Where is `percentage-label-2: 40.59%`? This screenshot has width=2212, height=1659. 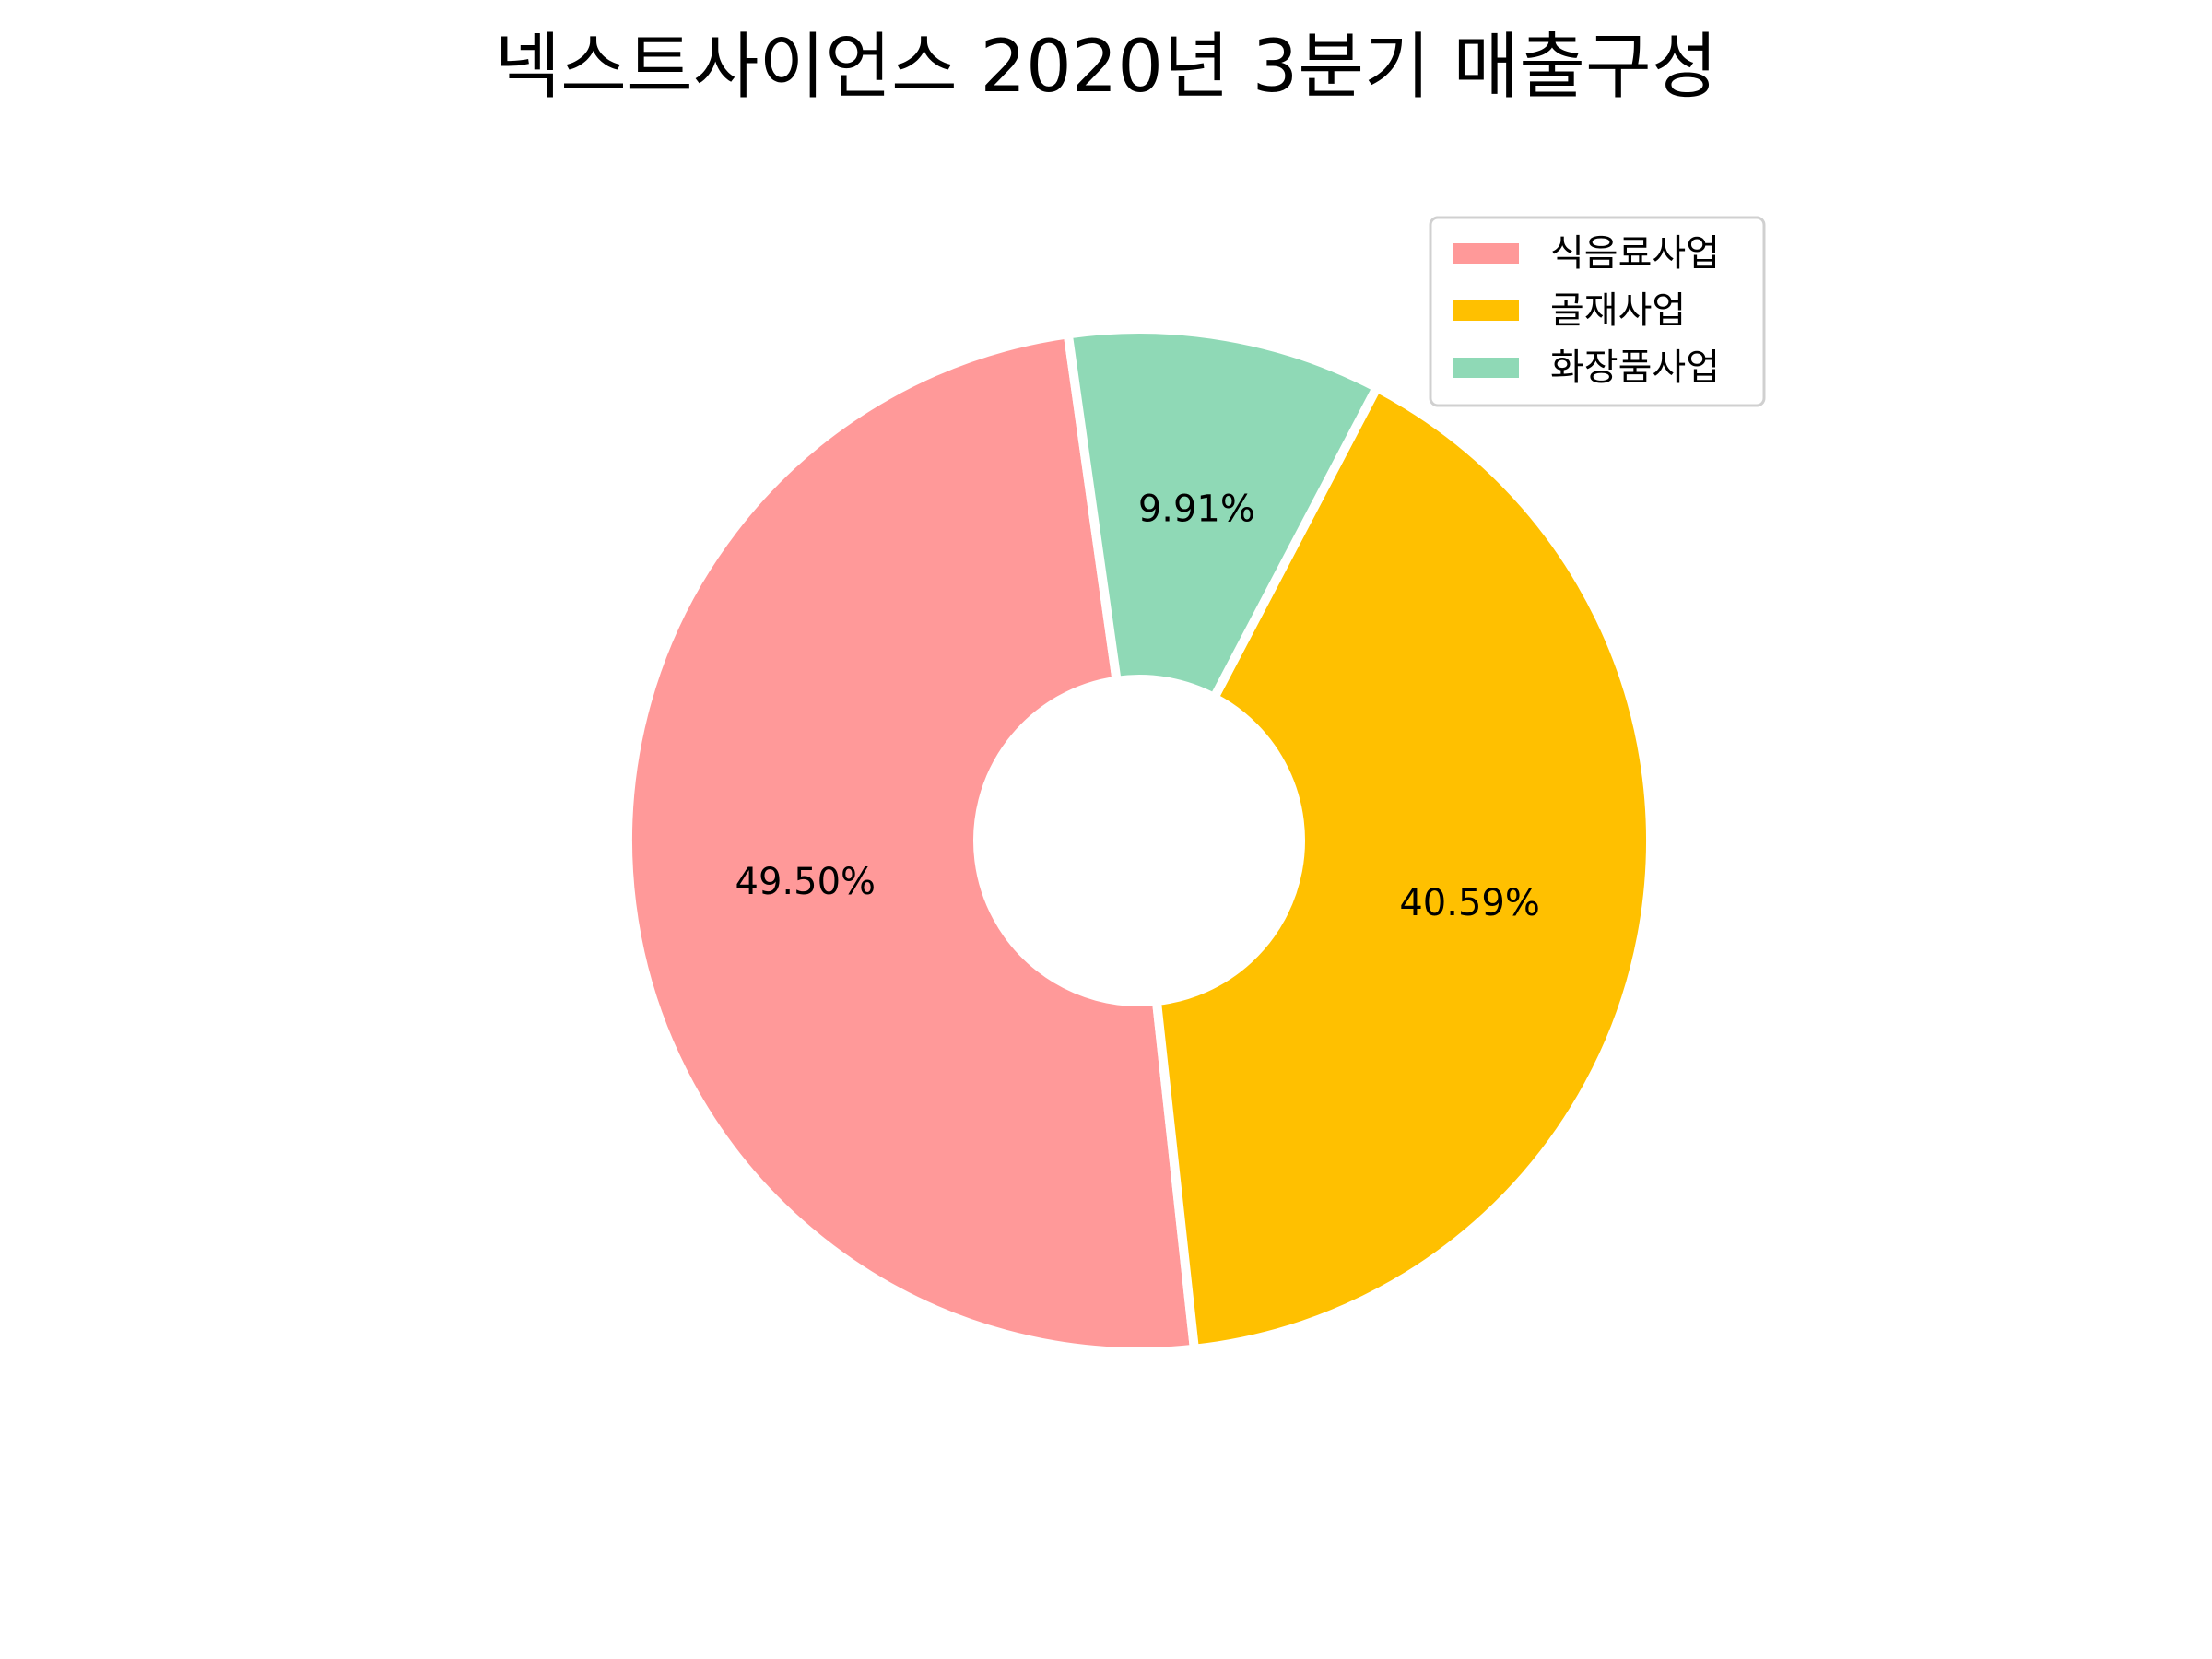
percentage-label-2: 40.59% is located at coordinates (1469, 903).